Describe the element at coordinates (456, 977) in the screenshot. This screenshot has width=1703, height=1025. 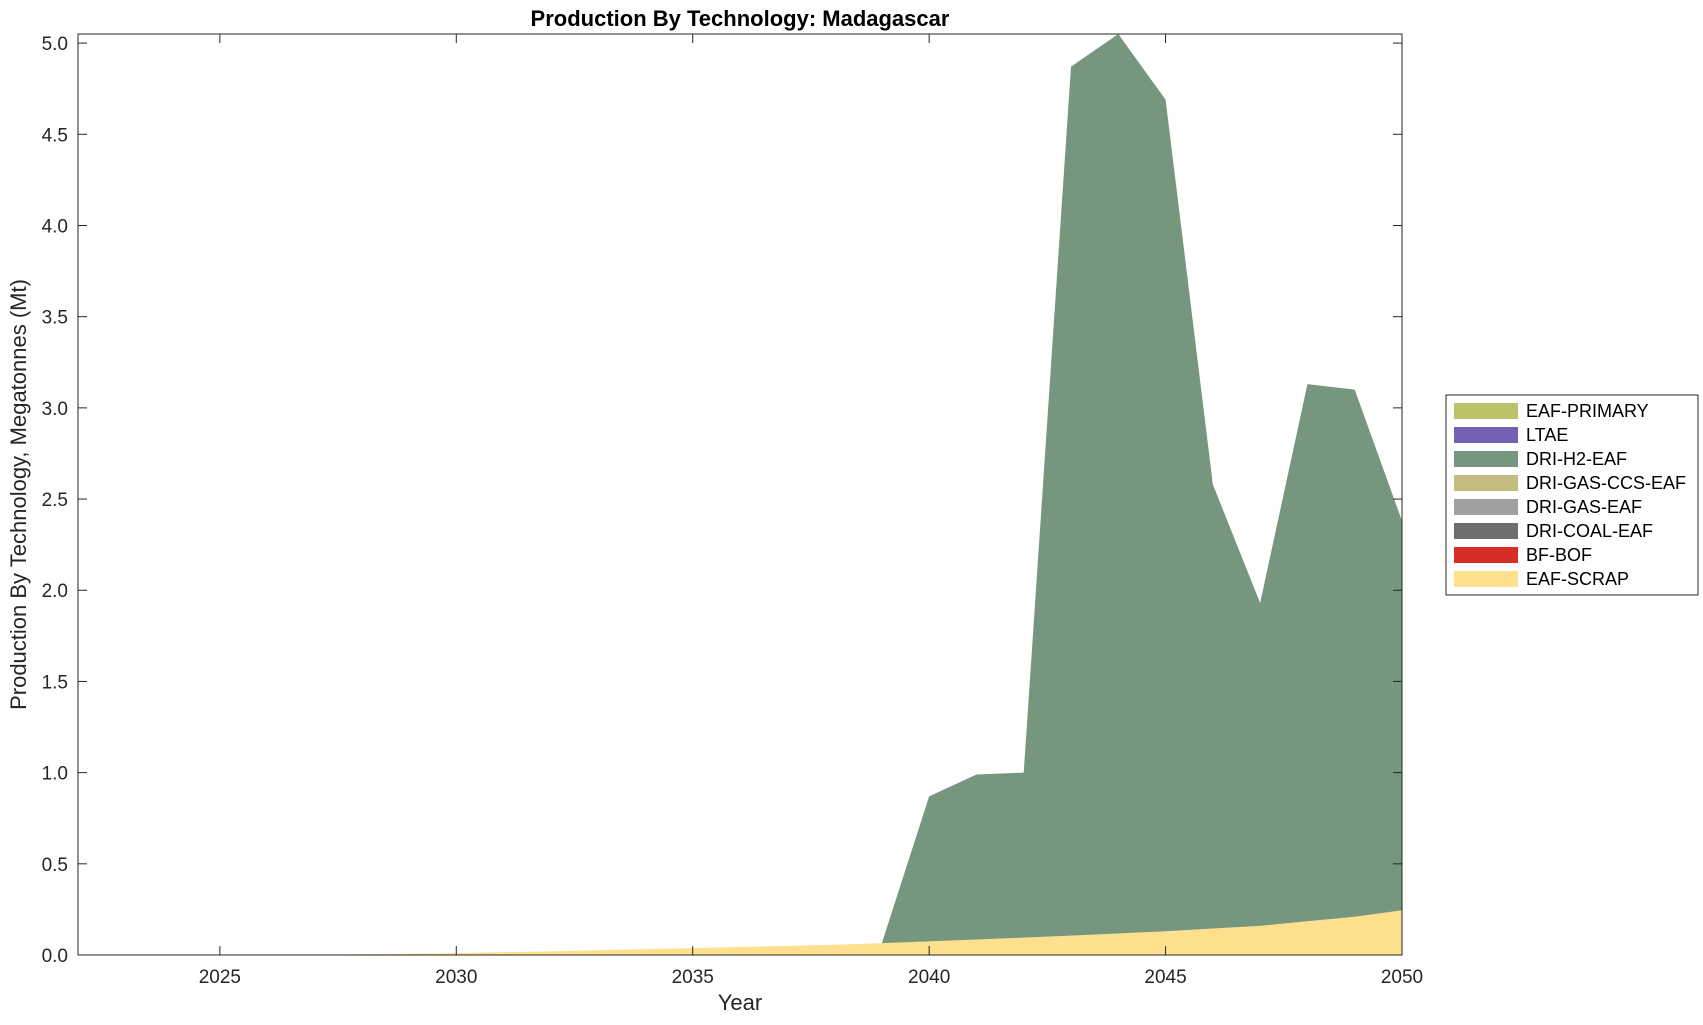
I see `x-tick-label: 2030` at that location.